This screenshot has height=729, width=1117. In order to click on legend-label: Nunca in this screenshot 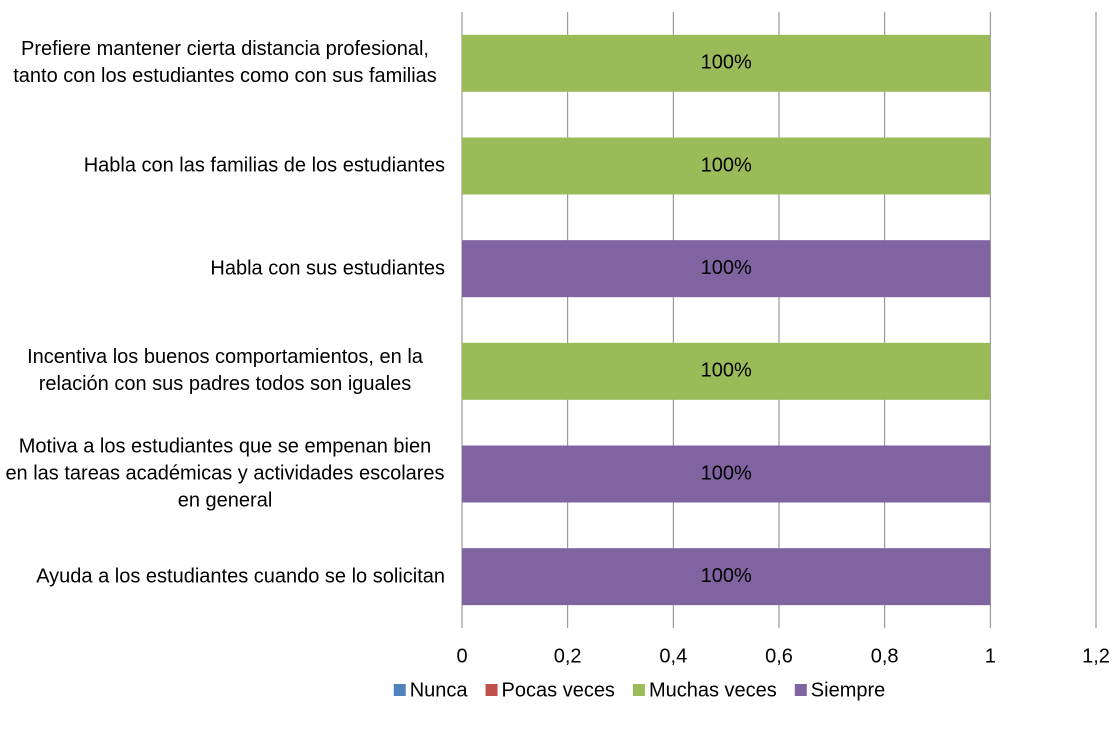, I will do `click(439, 690)`.